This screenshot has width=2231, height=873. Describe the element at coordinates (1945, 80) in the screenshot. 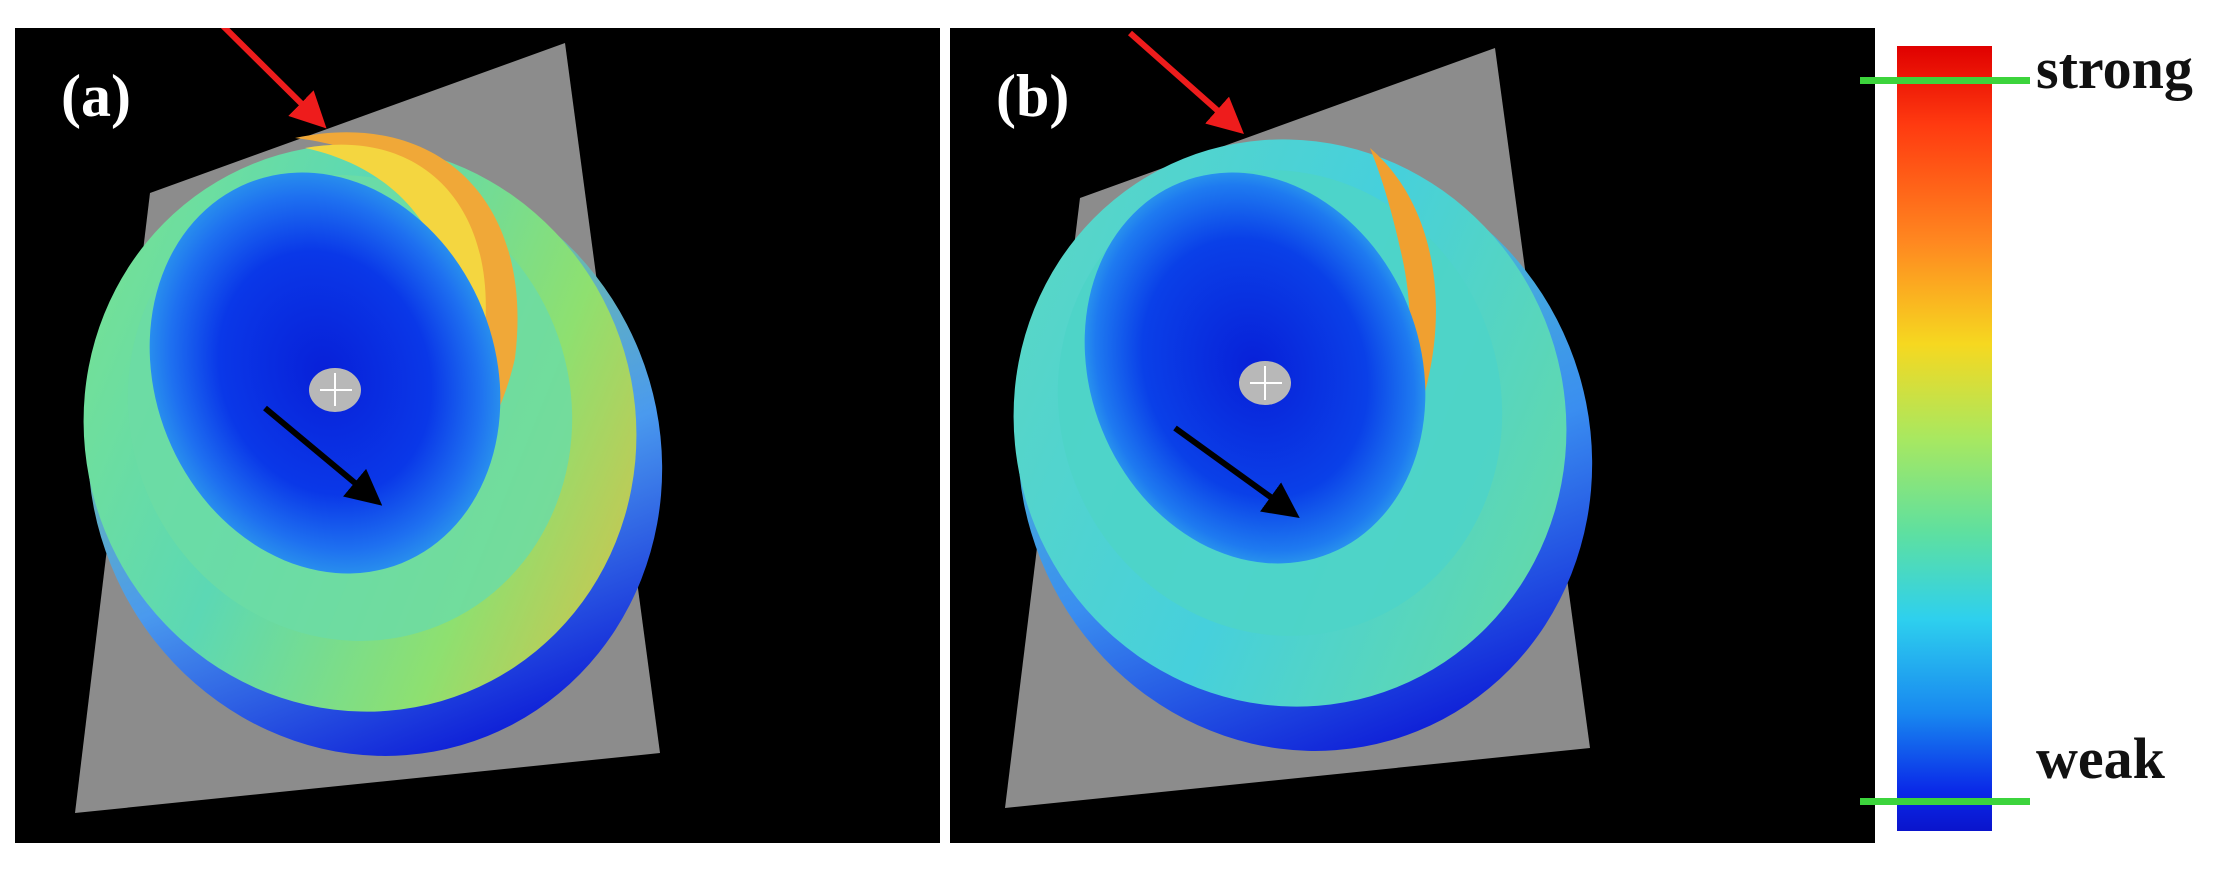

I see `strong-marker-line` at that location.